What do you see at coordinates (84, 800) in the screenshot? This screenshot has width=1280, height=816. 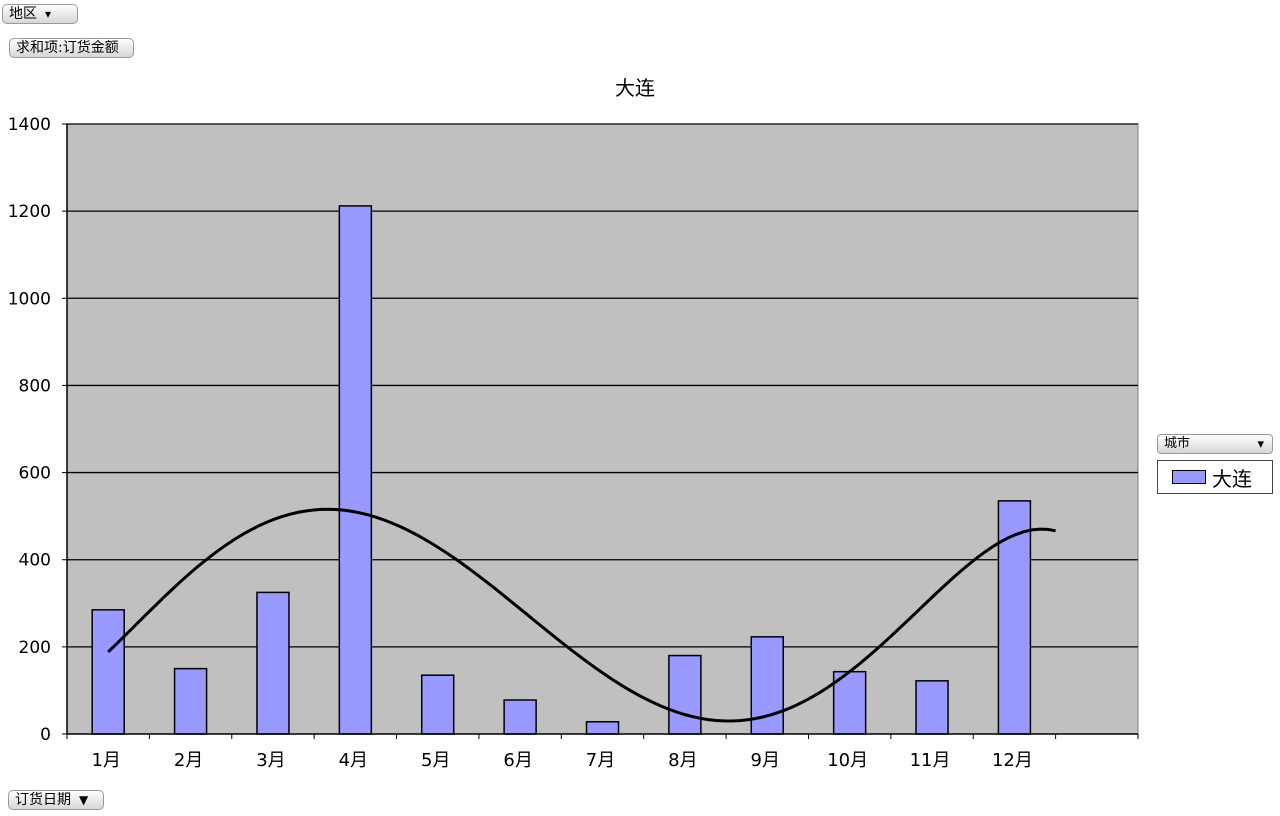 I see `dropdown-arrow-icon: ▼` at bounding box center [84, 800].